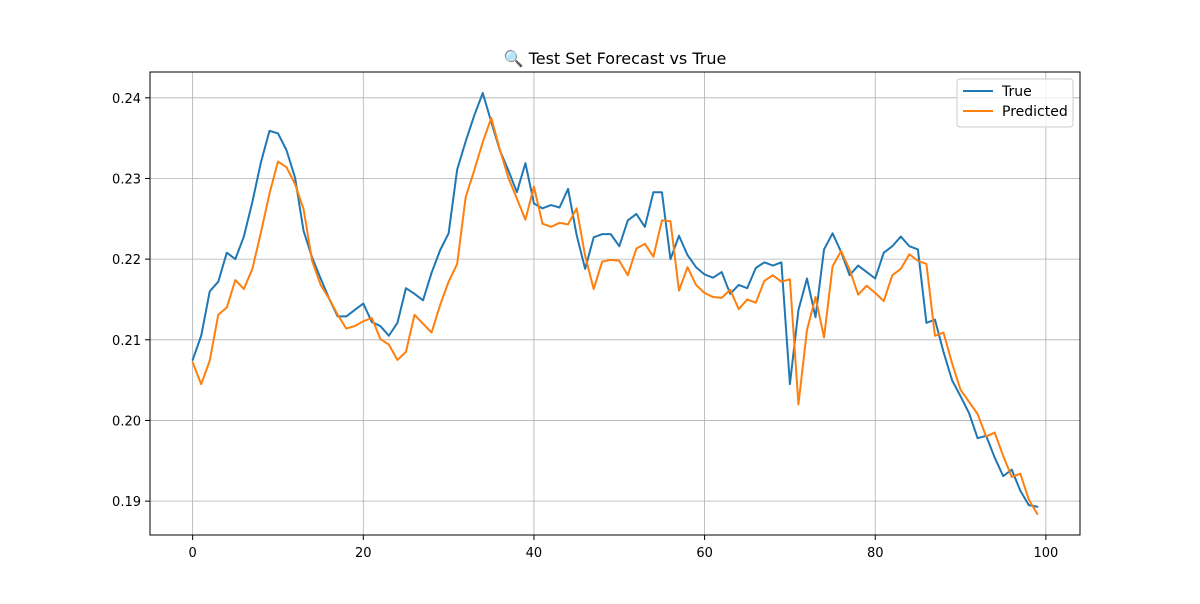 Image resolution: width=1200 pixels, height=604 pixels. I want to click on x-tick-label: 60, so click(704, 553).